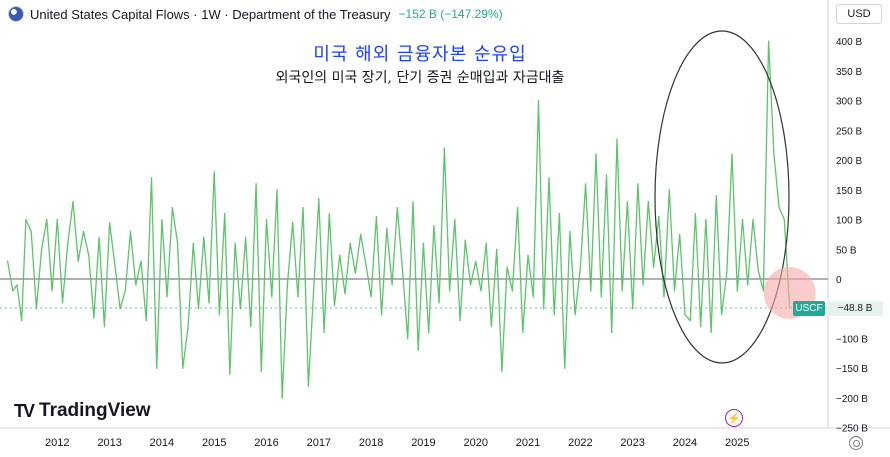 This screenshot has height=457, width=890. I want to click on annotation-ellipse, so click(722, 197).